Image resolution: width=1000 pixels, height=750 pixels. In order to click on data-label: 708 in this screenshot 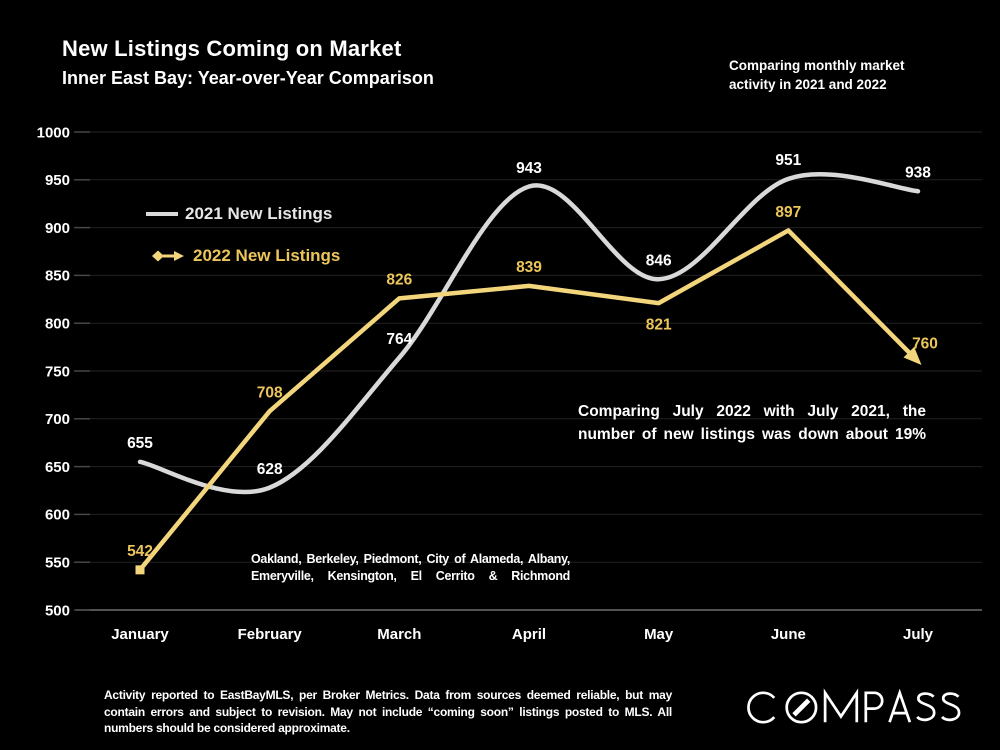, I will do `click(270, 392)`.